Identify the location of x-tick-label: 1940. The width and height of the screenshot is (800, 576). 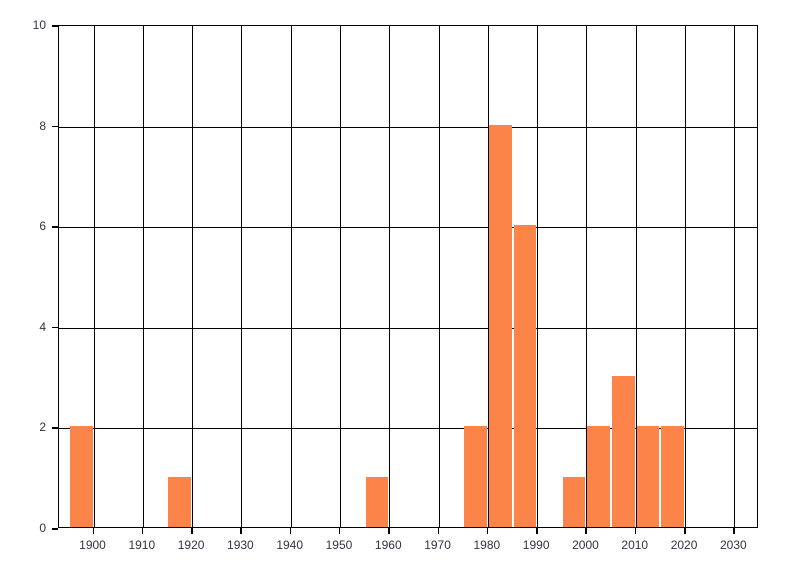
(290, 545).